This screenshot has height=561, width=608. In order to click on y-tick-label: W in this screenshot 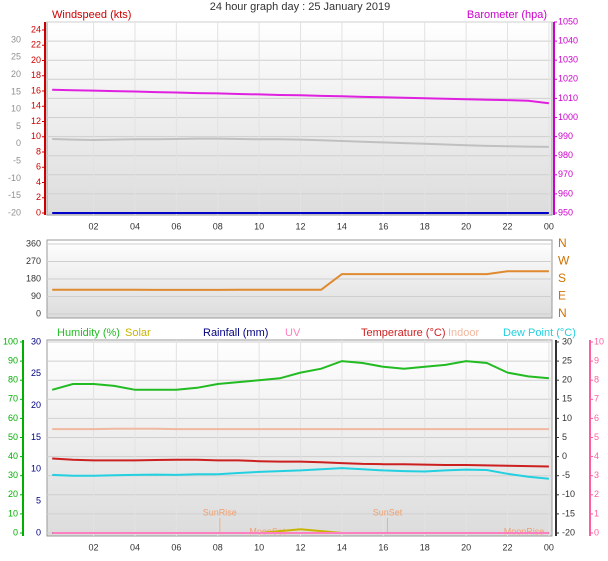, I will do `click(564, 261)`.